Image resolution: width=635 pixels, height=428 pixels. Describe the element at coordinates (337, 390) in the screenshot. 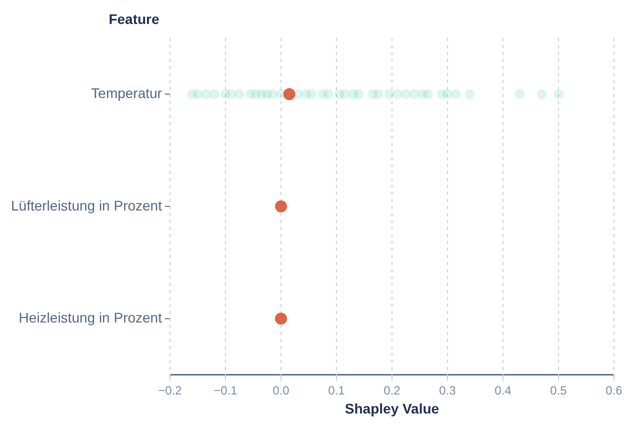

I see `x-tick-label: 0.1` at that location.